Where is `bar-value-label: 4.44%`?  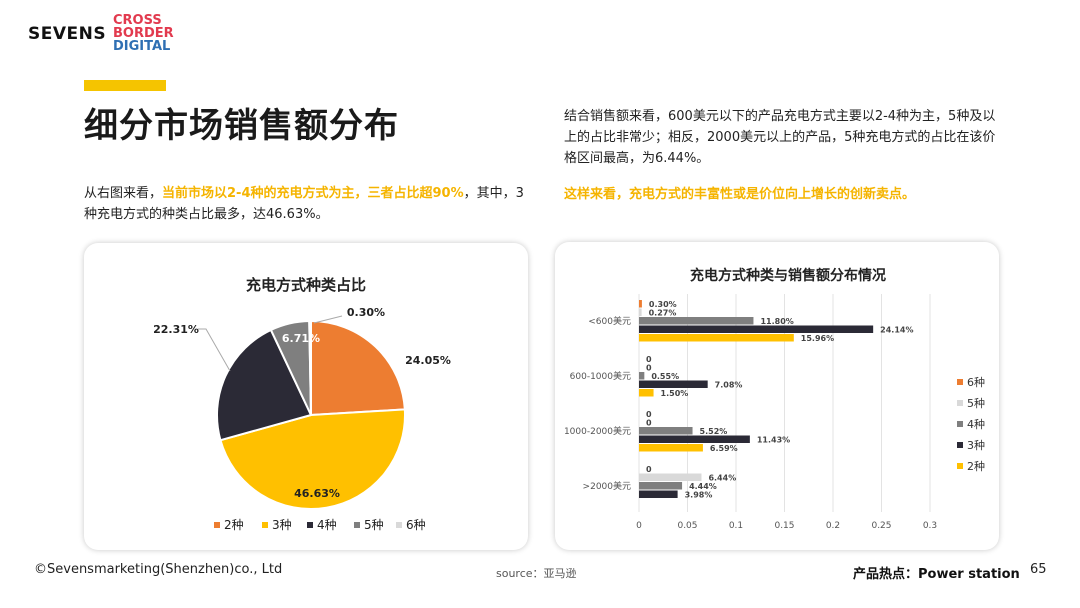
bar-value-label: 4.44% is located at coordinates (703, 486).